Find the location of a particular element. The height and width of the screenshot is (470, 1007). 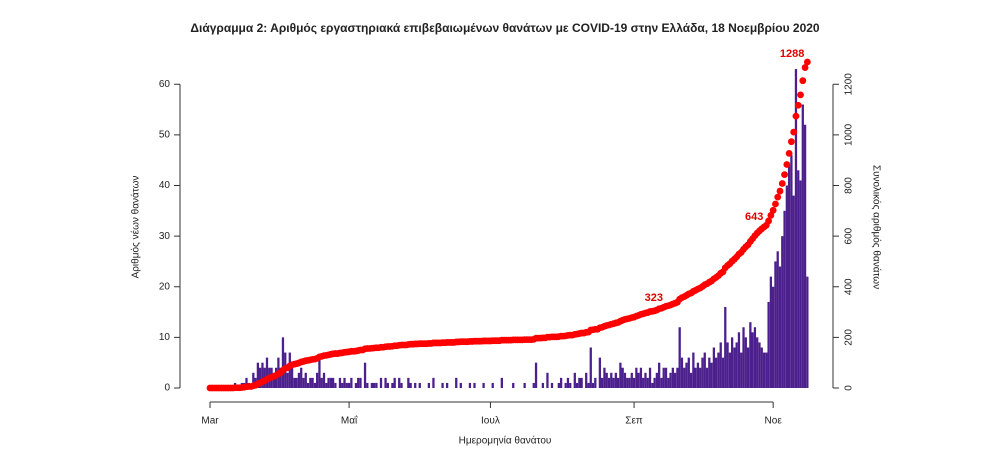

y-tick-label: 0 is located at coordinates (167, 388).